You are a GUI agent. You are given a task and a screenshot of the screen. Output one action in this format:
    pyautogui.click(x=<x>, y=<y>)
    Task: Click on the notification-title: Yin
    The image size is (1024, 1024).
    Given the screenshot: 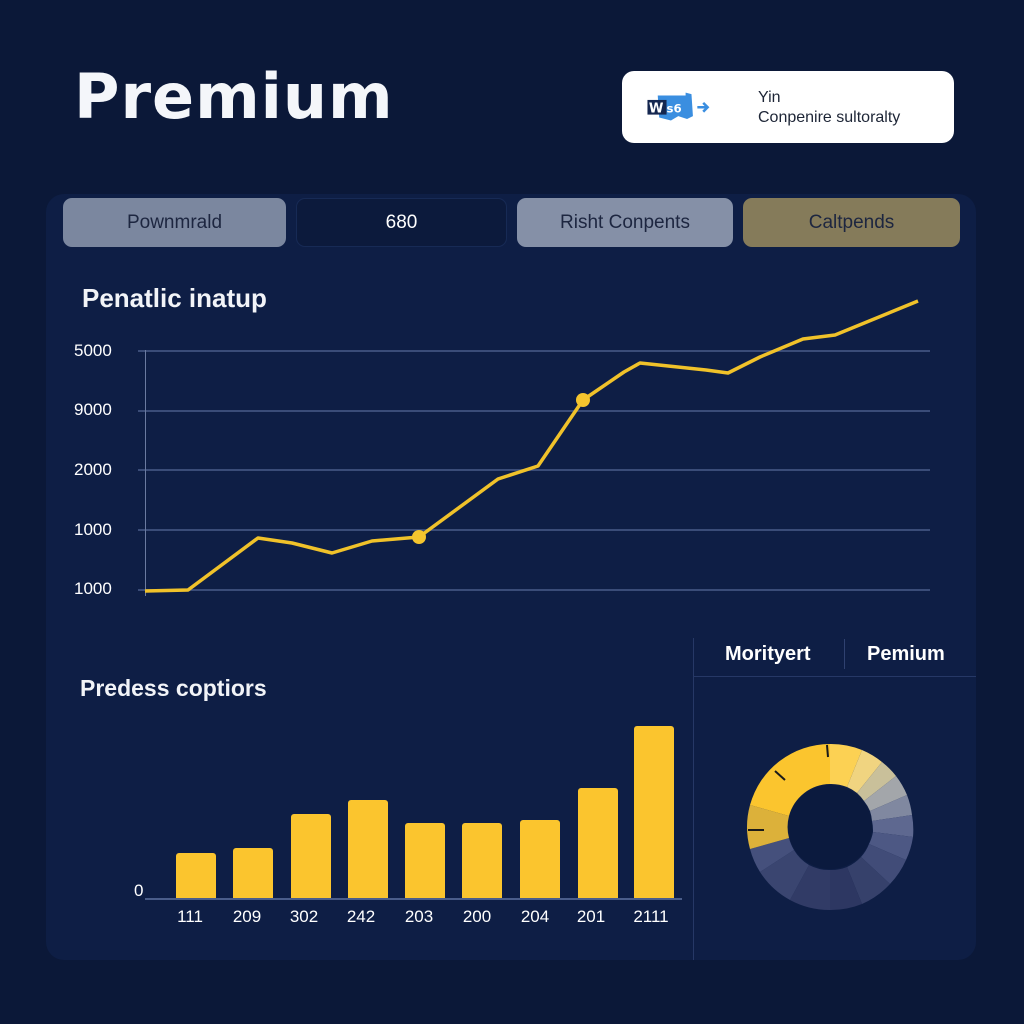 What is the action you would take?
    pyautogui.click(x=769, y=97)
    